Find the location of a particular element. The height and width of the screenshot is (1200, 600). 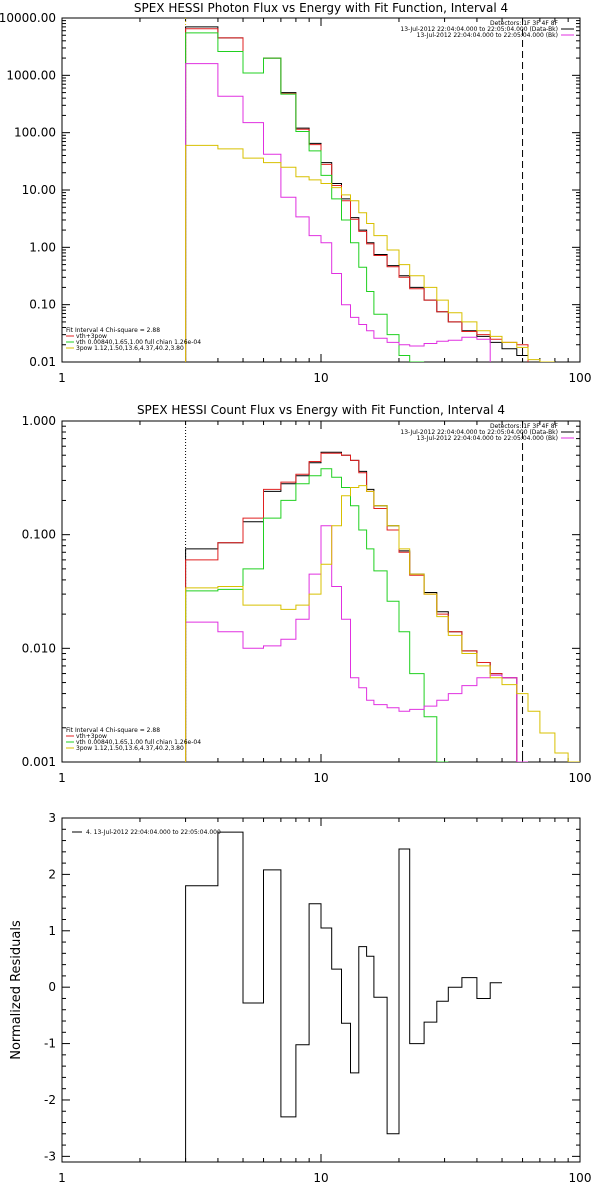

y-tick-label: 10.00 is located at coordinates (39, 190).